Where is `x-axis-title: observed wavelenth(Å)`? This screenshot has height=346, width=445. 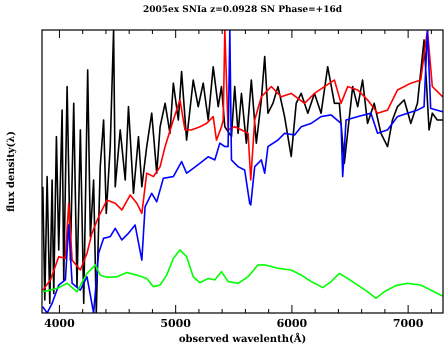 x-axis-title: observed wavelenth(Å) is located at coordinates (242, 338).